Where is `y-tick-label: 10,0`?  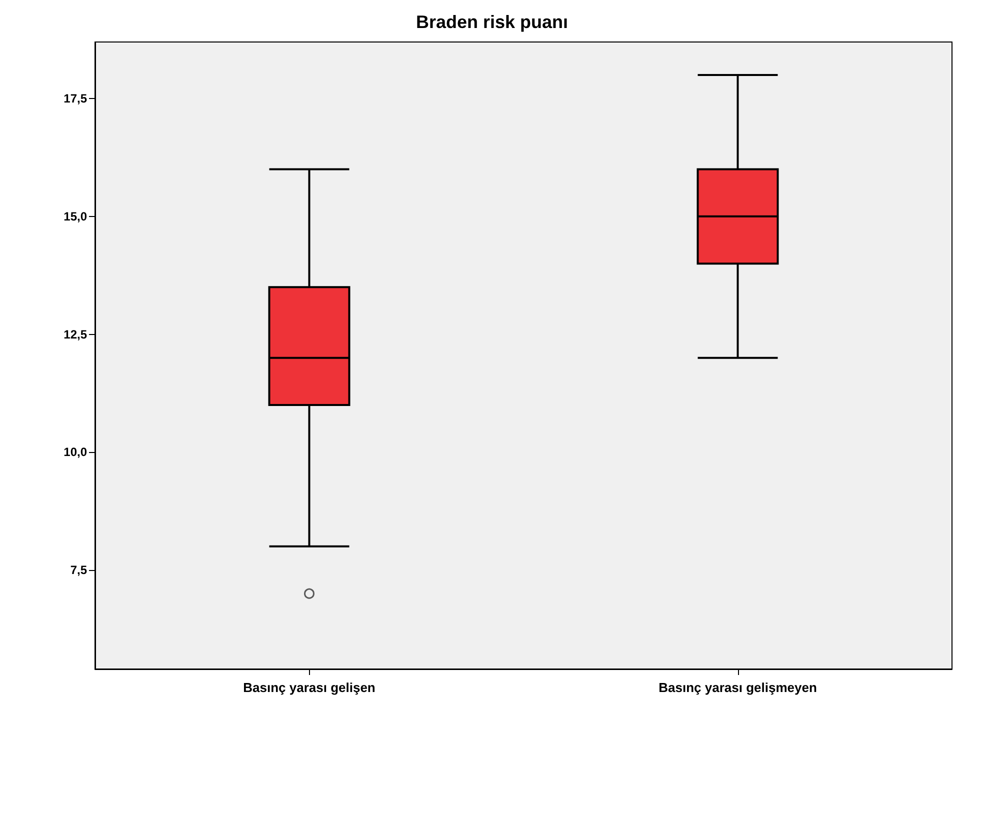 y-tick-label: 10,0 is located at coordinates (76, 452).